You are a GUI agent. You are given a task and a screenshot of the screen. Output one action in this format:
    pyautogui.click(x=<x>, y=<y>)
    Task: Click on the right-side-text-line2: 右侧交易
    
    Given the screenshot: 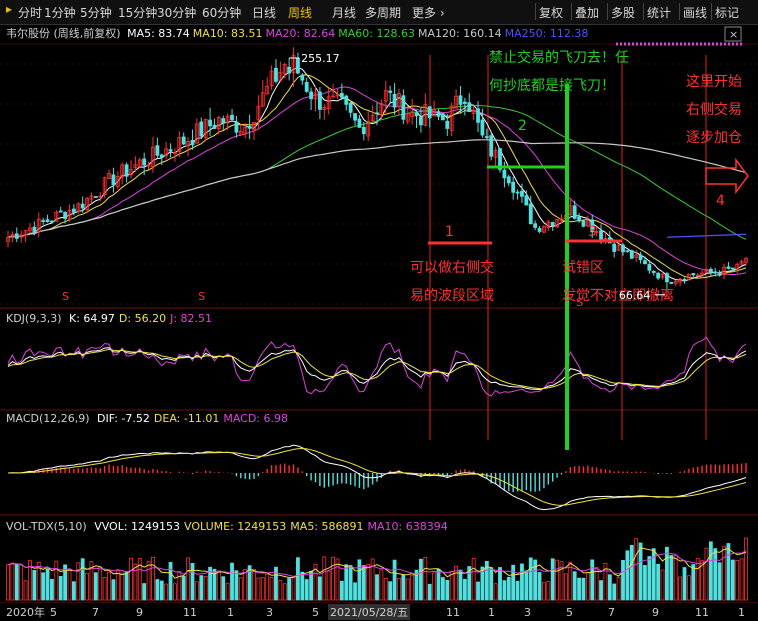 What is the action you would take?
    pyautogui.click(x=714, y=109)
    